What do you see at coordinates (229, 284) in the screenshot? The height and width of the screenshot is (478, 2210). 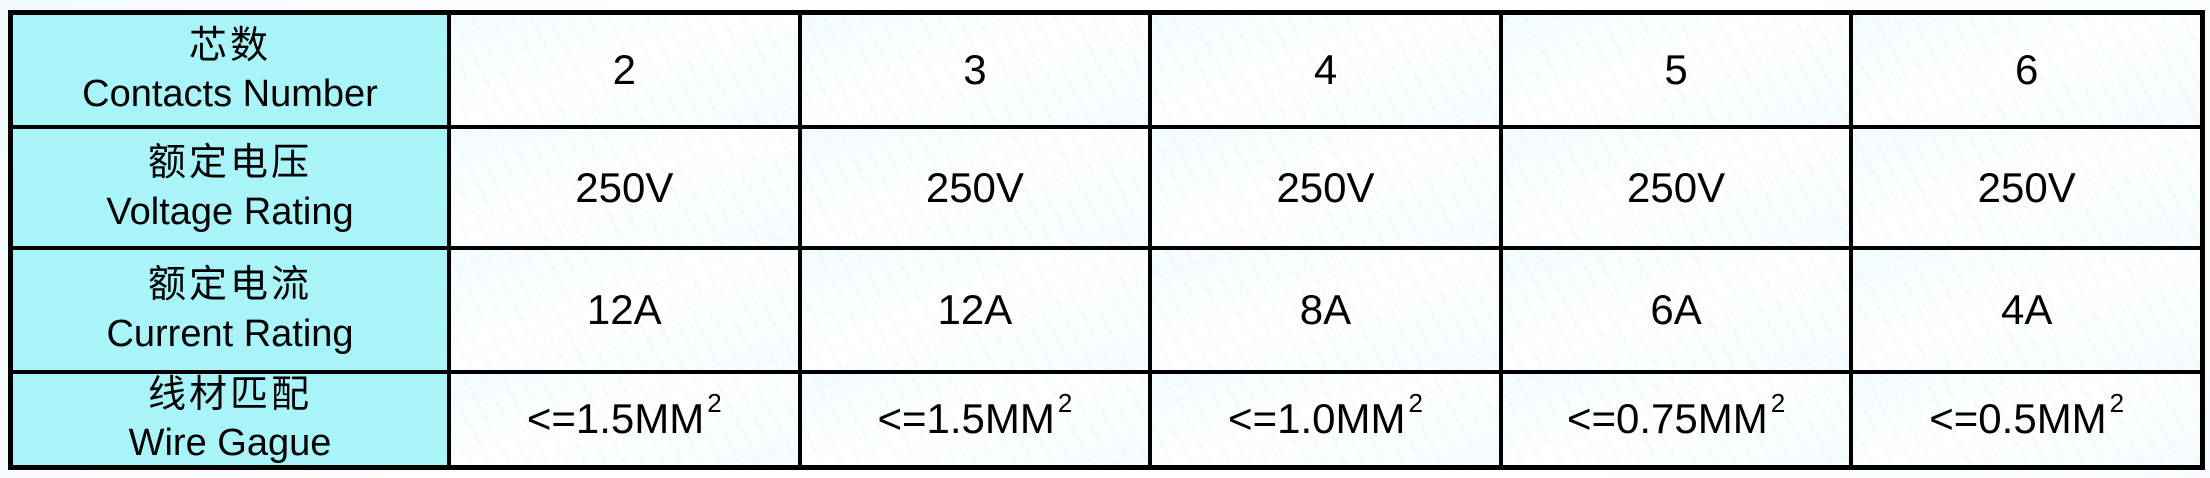 I see `row-label-current-rating-zh: 额定电流` at bounding box center [229, 284].